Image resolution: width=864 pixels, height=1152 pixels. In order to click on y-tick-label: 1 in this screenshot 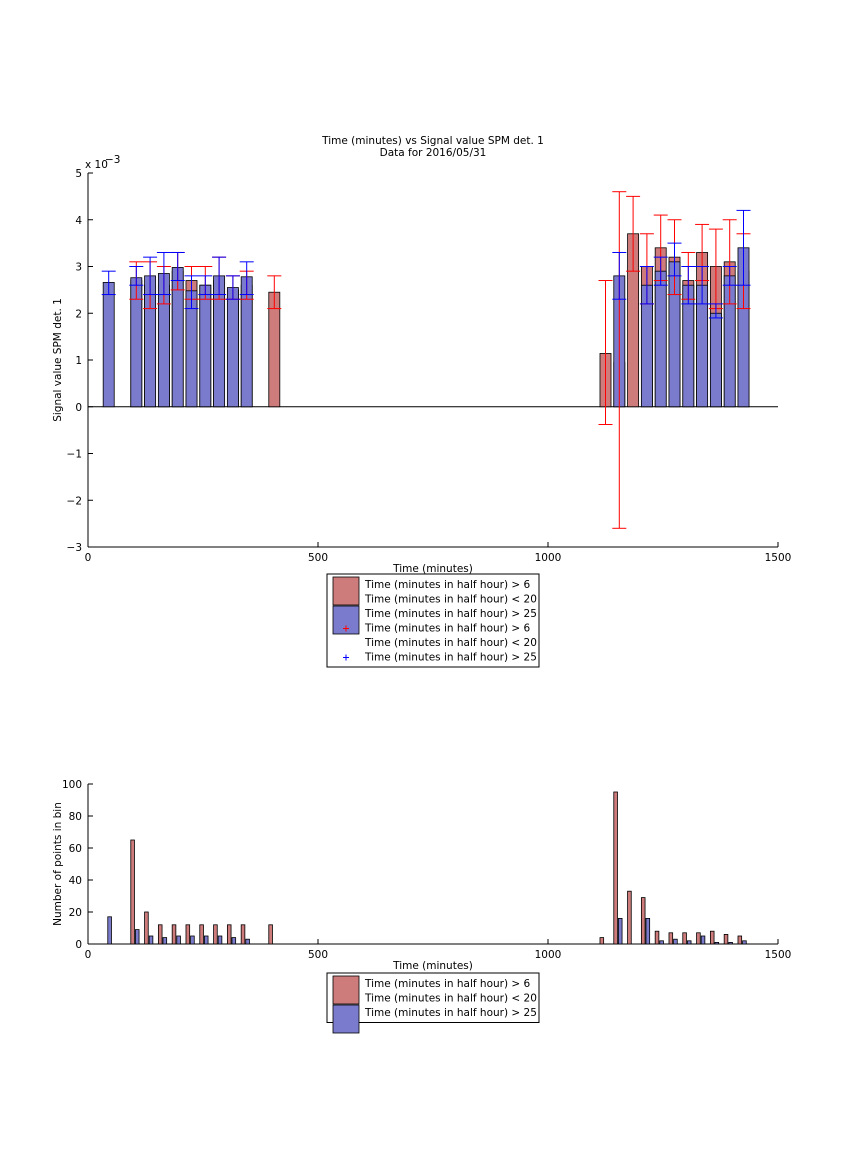, I will do `click(78, 361)`.